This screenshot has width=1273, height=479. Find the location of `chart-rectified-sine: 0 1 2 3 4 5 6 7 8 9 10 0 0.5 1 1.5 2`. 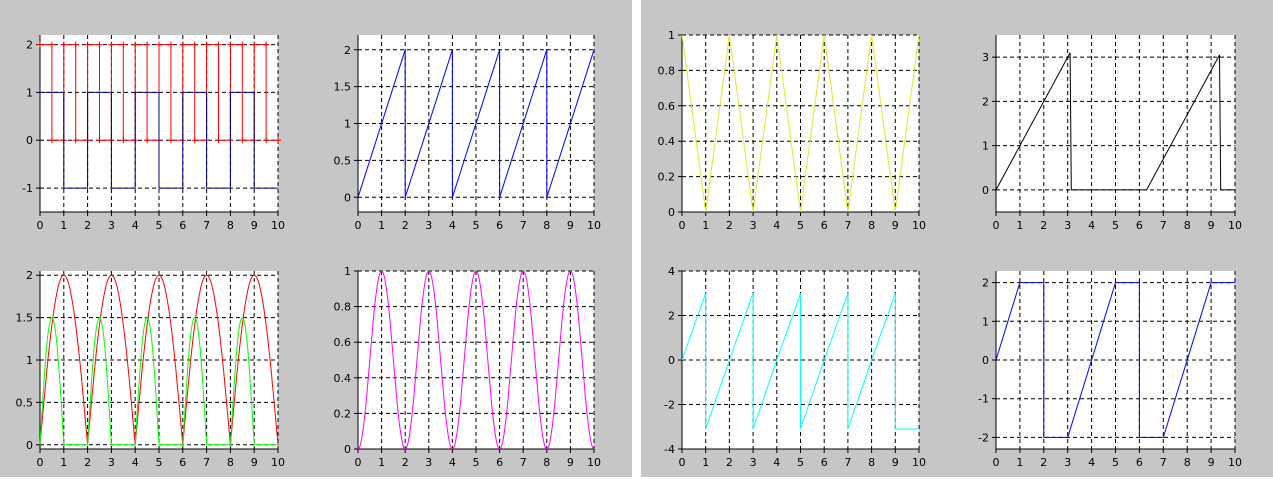

chart-rectified-sine: 0 1 2 3 4 5 6 7 8 9 10 0 0.5 1 1.5 2 is located at coordinates (151, 369).